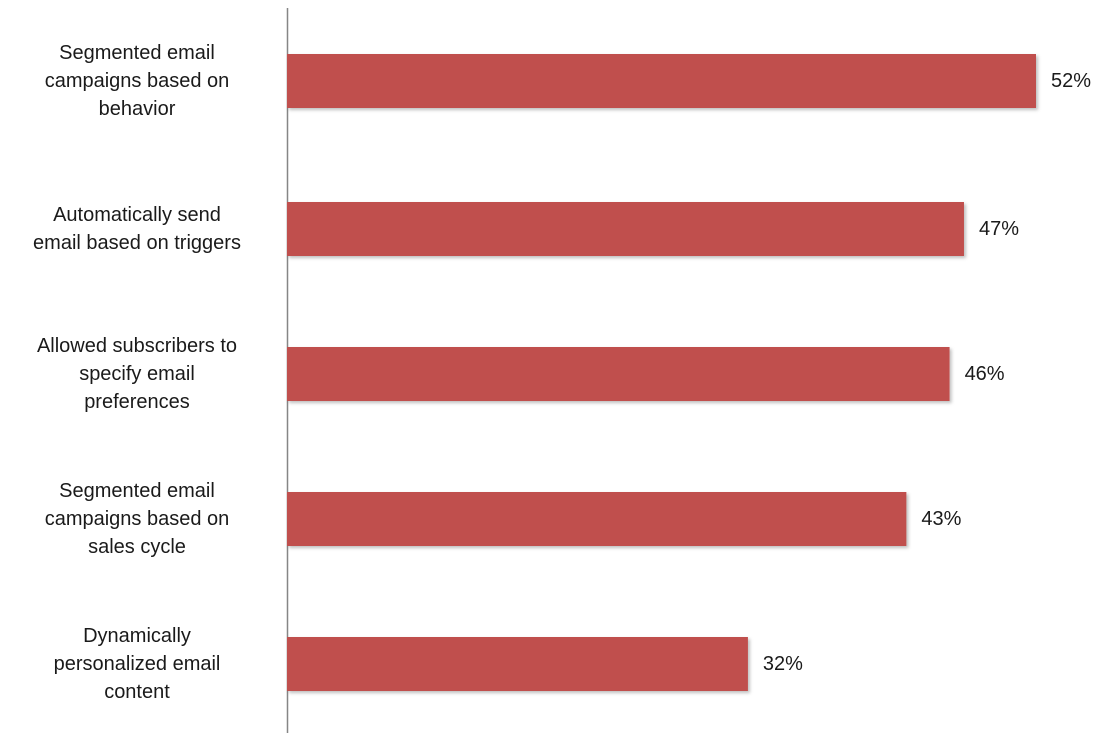 The height and width of the screenshot is (733, 1105). I want to click on category-label-line: behavior, so click(137, 109).